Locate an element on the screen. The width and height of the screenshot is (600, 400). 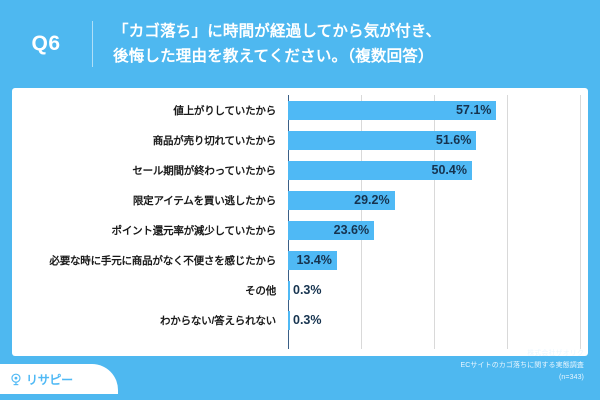
chart-row: 限定アイテムを買い逃したから 29.2% is located at coordinates (300, 200).